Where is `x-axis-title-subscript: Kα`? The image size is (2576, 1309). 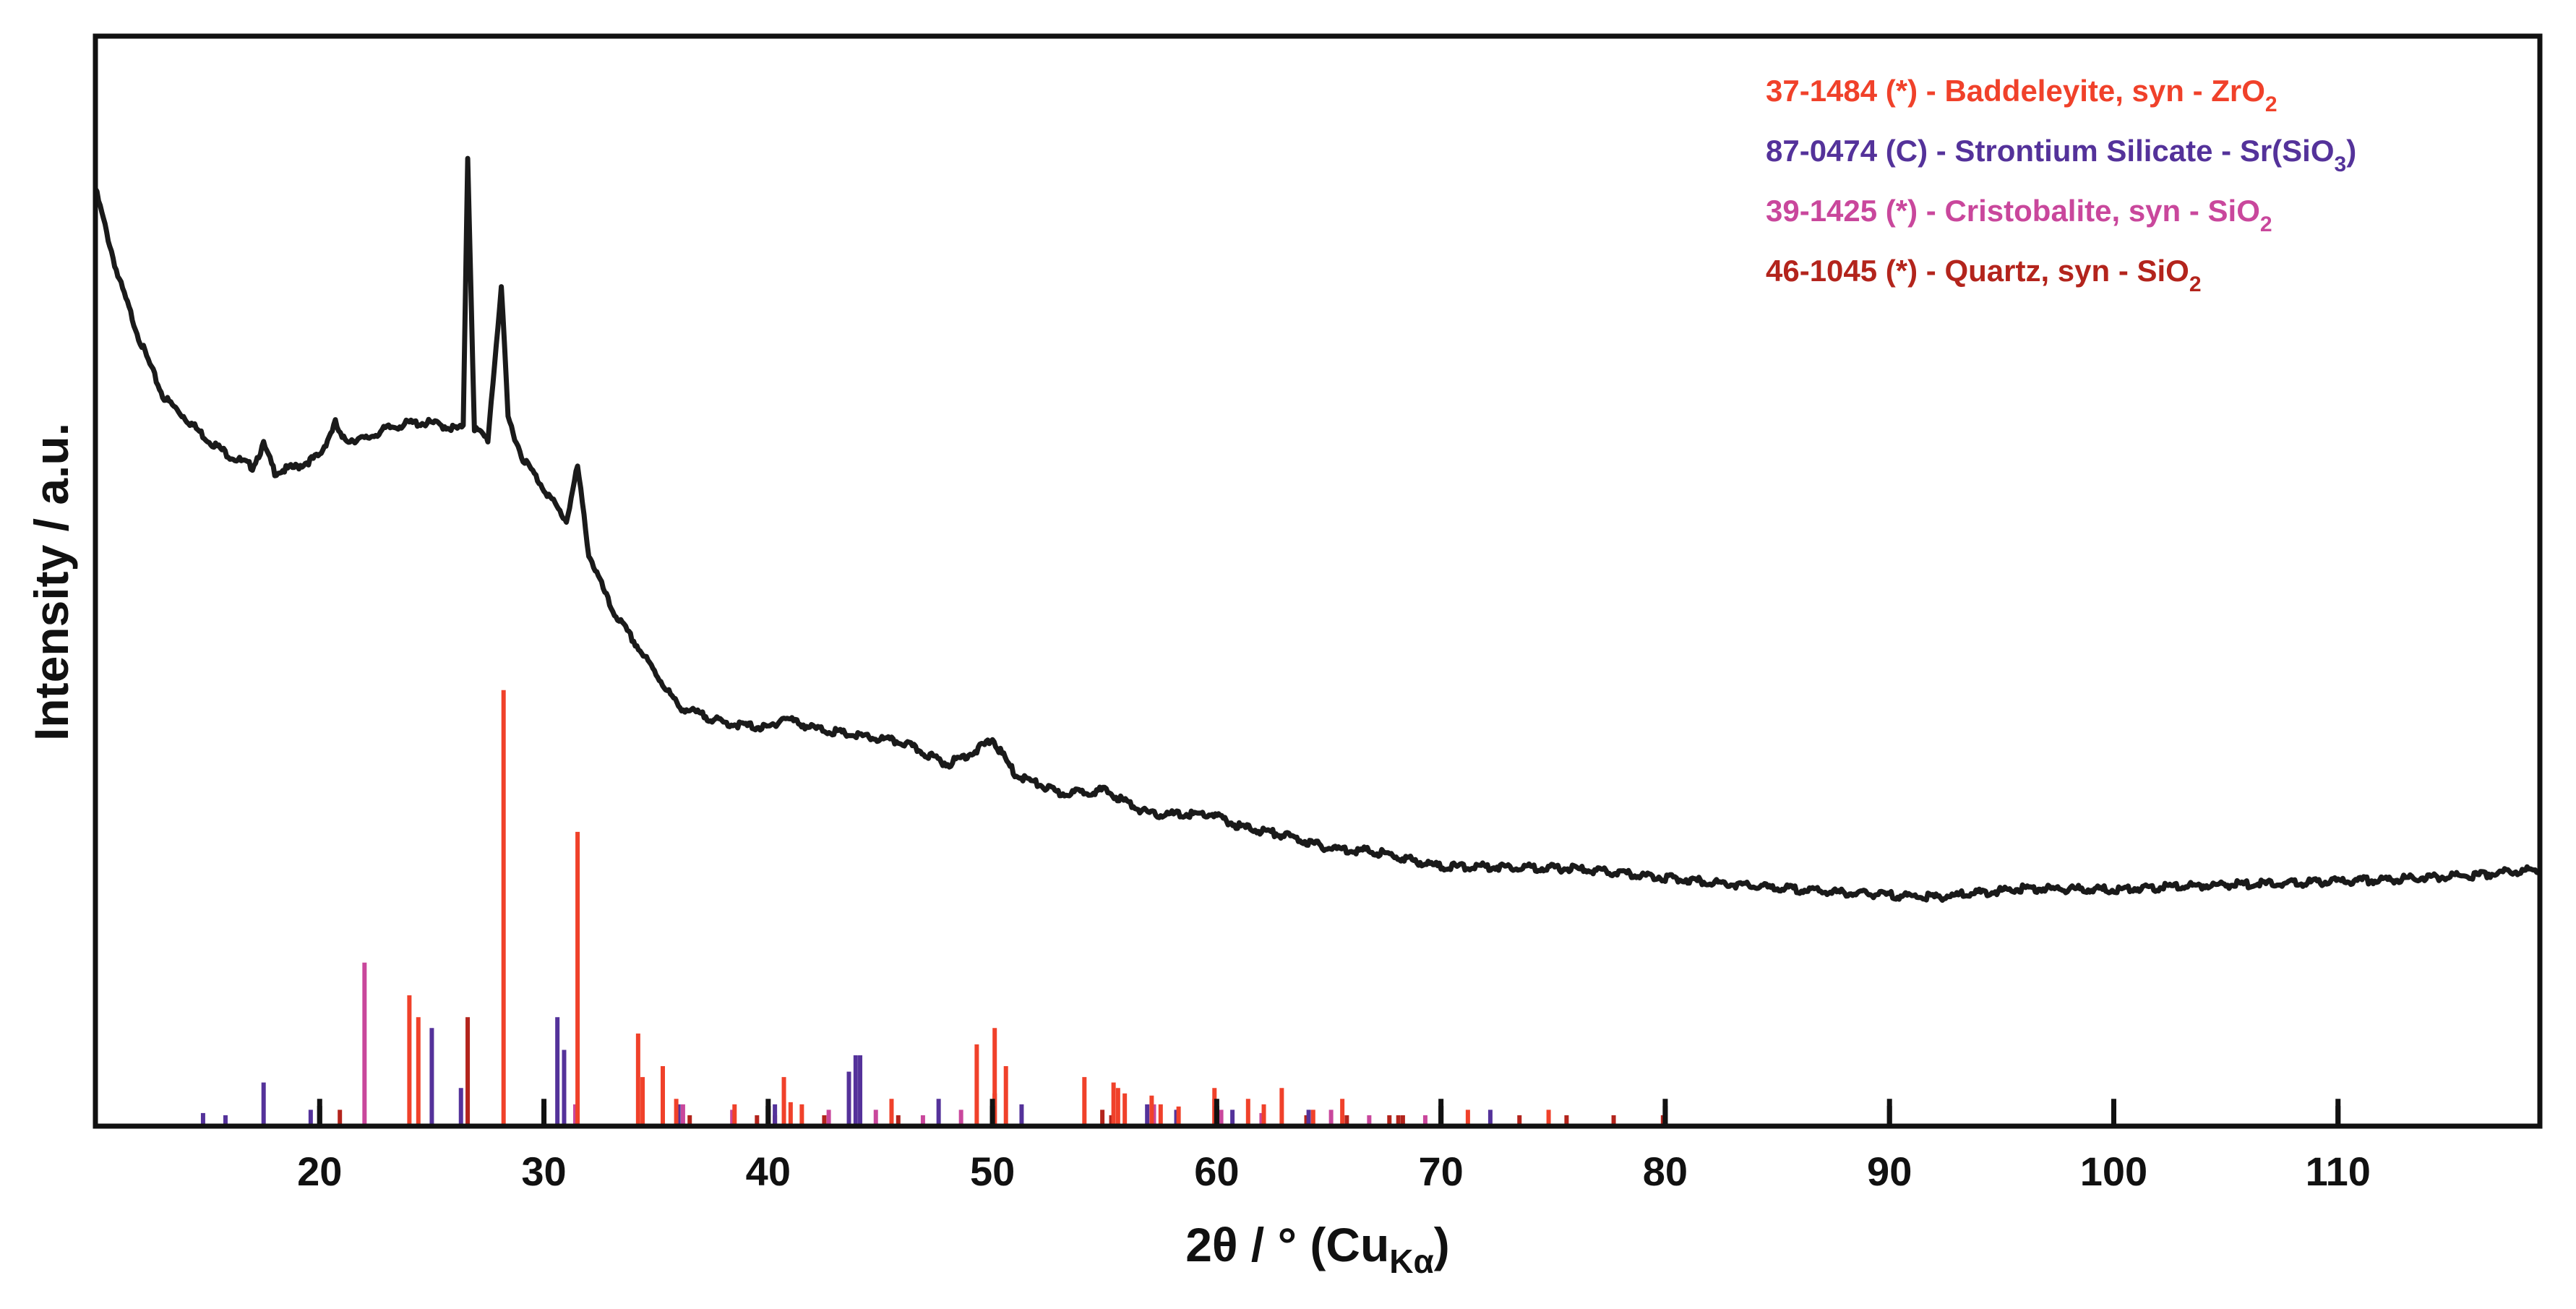
x-axis-title-subscript: Kα is located at coordinates (1412, 1261).